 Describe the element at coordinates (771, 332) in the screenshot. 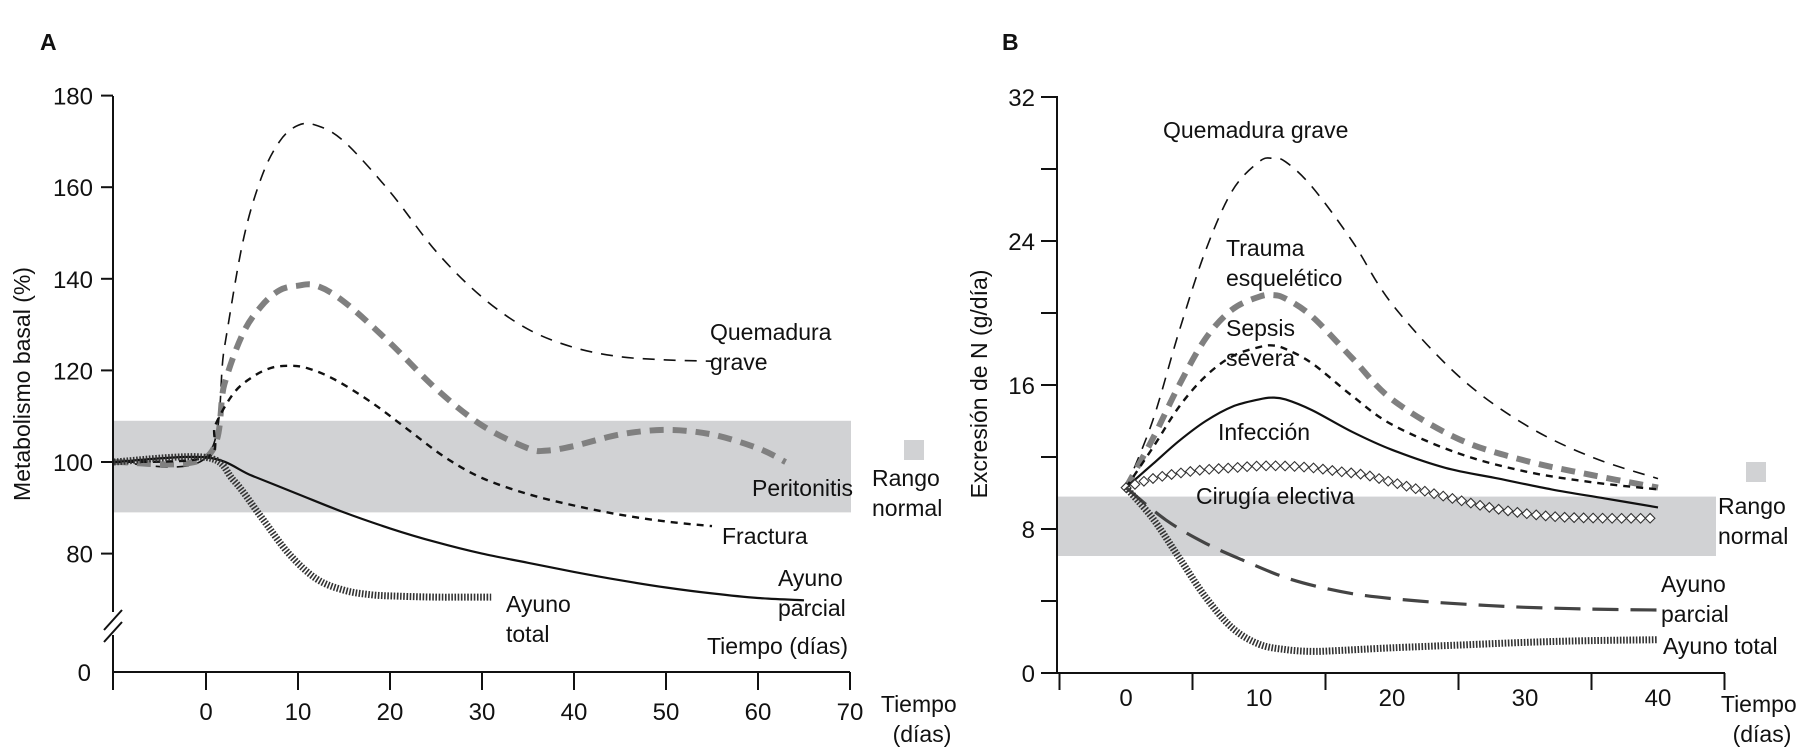

I see `series-label-line: Quemadura` at that location.